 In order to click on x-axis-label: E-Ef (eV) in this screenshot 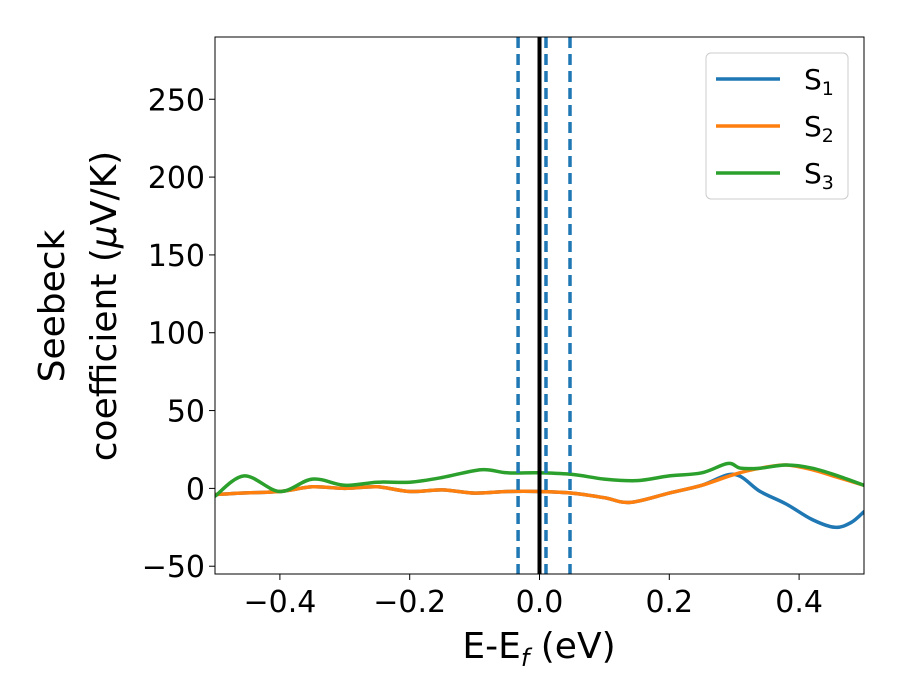, I will do `click(538, 649)`.